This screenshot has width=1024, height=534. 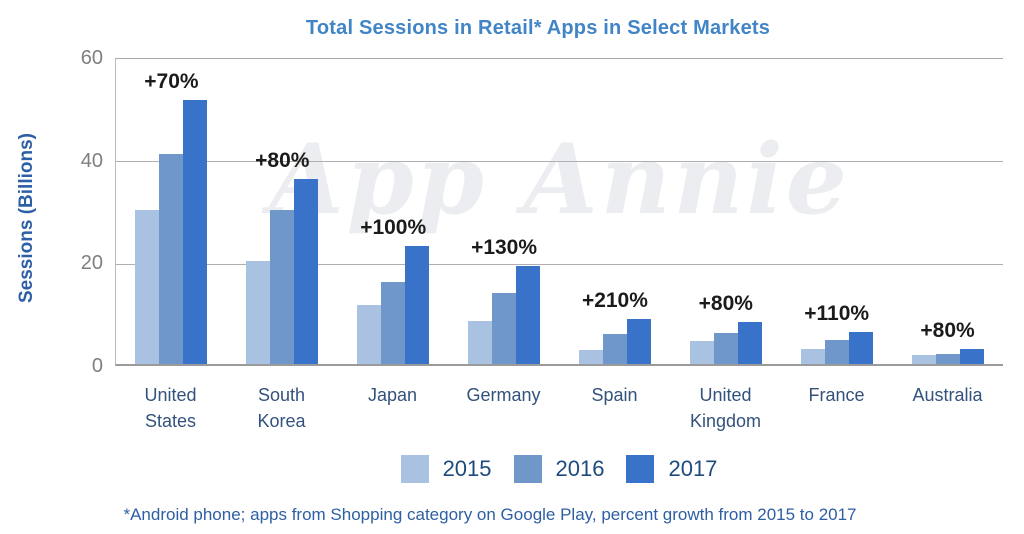 I want to click on bar-2017-united-states, so click(x=195, y=232).